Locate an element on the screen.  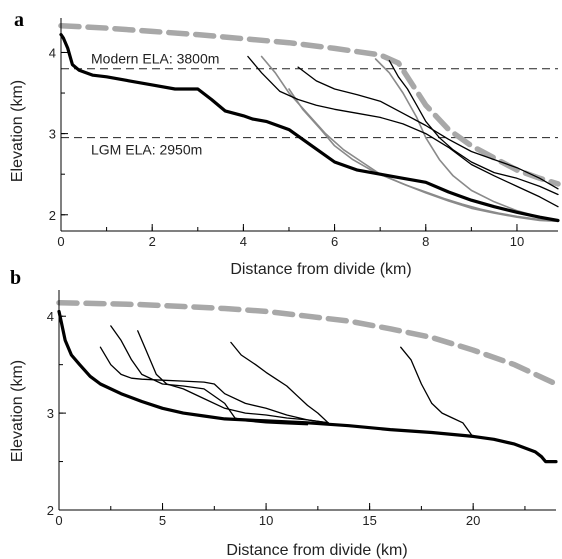
ela-label-2: LGM ELA: 2950m is located at coordinates (146, 150).